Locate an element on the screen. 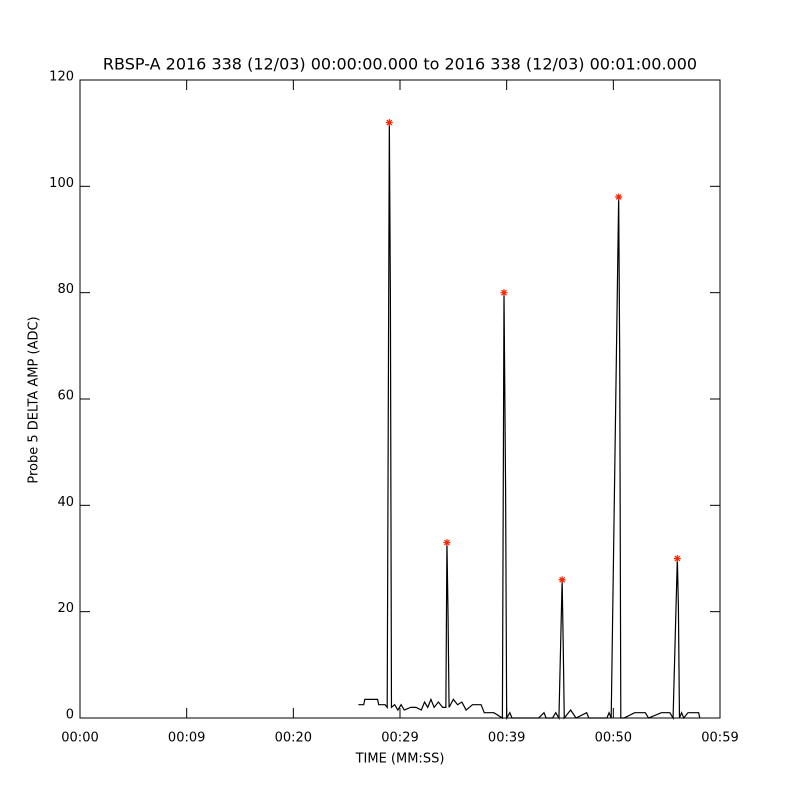  x-tick-label: 00:09 is located at coordinates (186, 738).